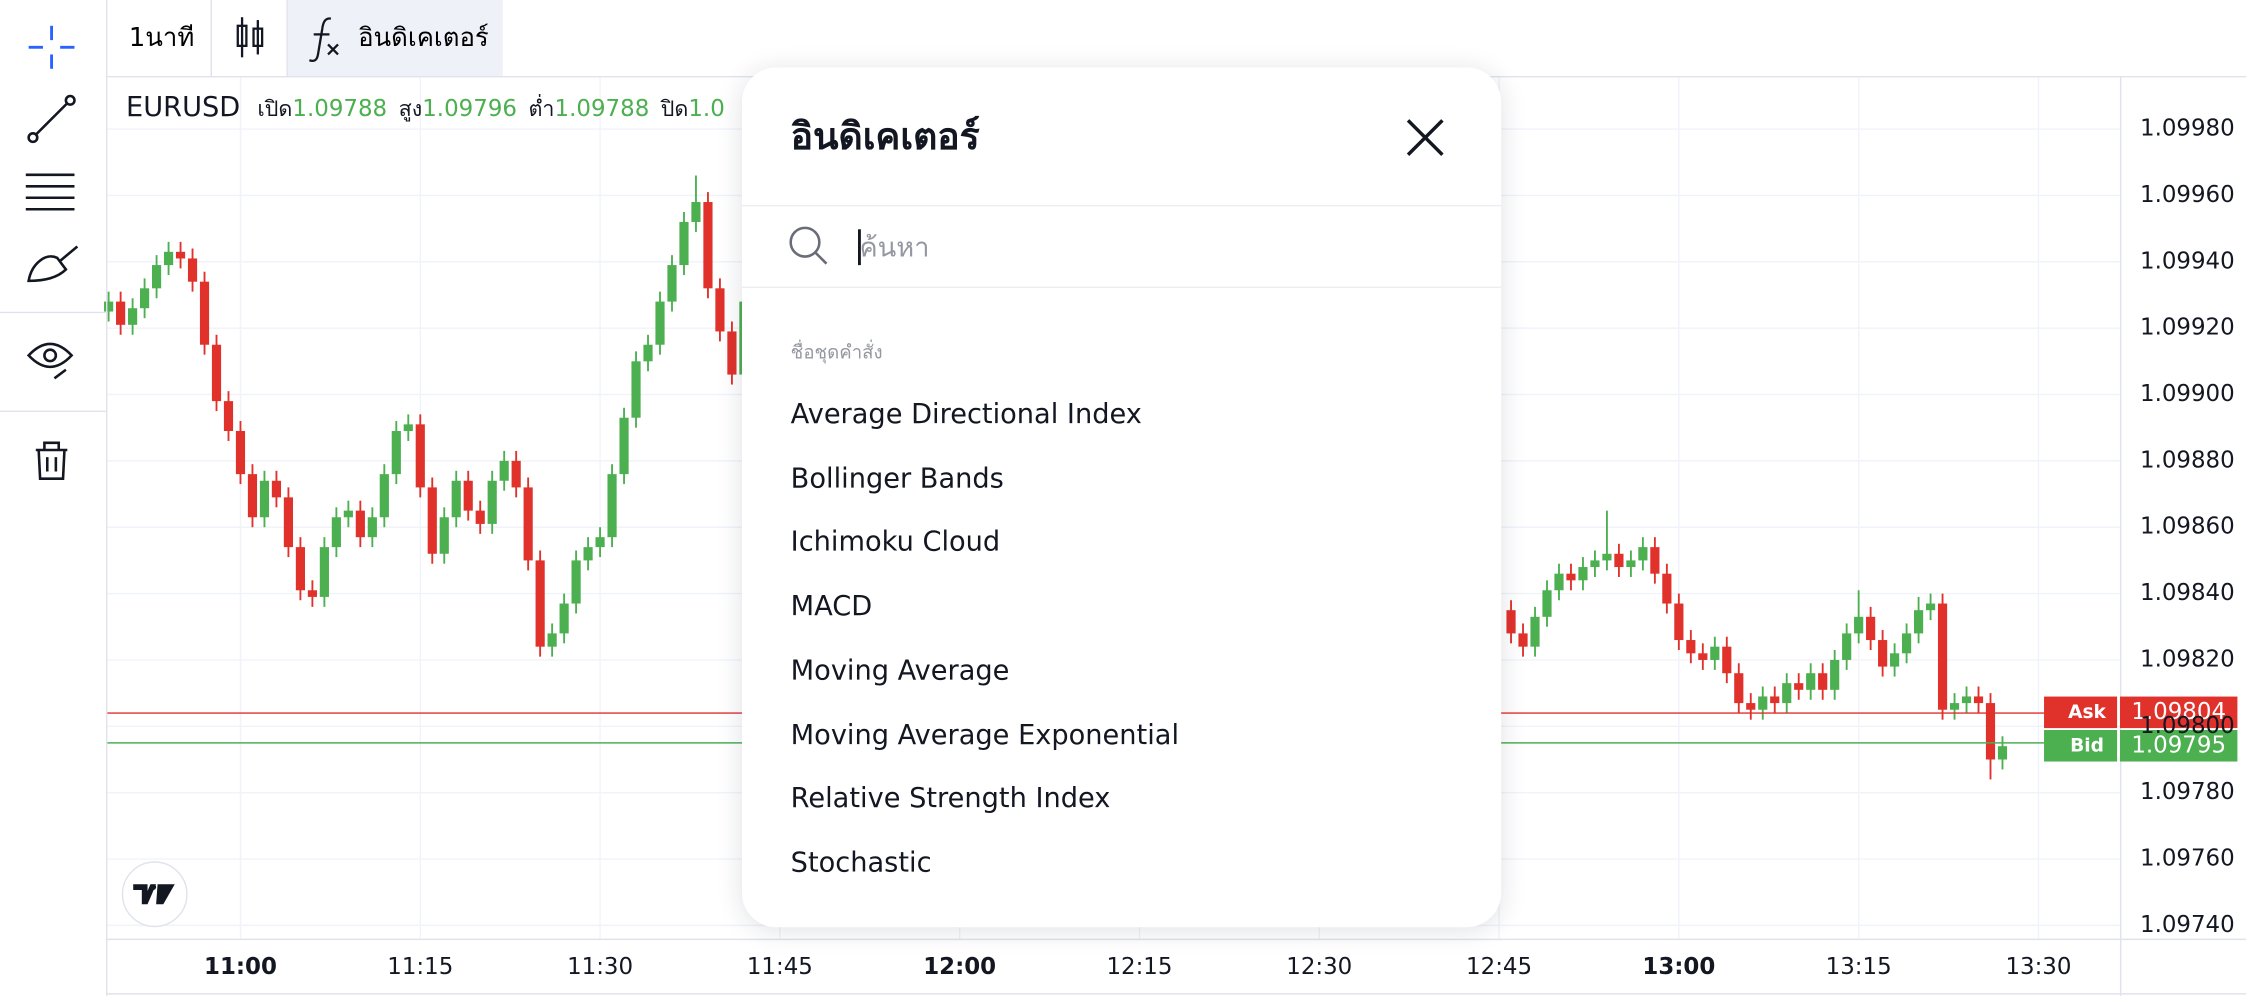 This screenshot has height=996, width=2246. Describe the element at coordinates (900, 670) in the screenshot. I see `indicator-item: Moving Average` at that location.